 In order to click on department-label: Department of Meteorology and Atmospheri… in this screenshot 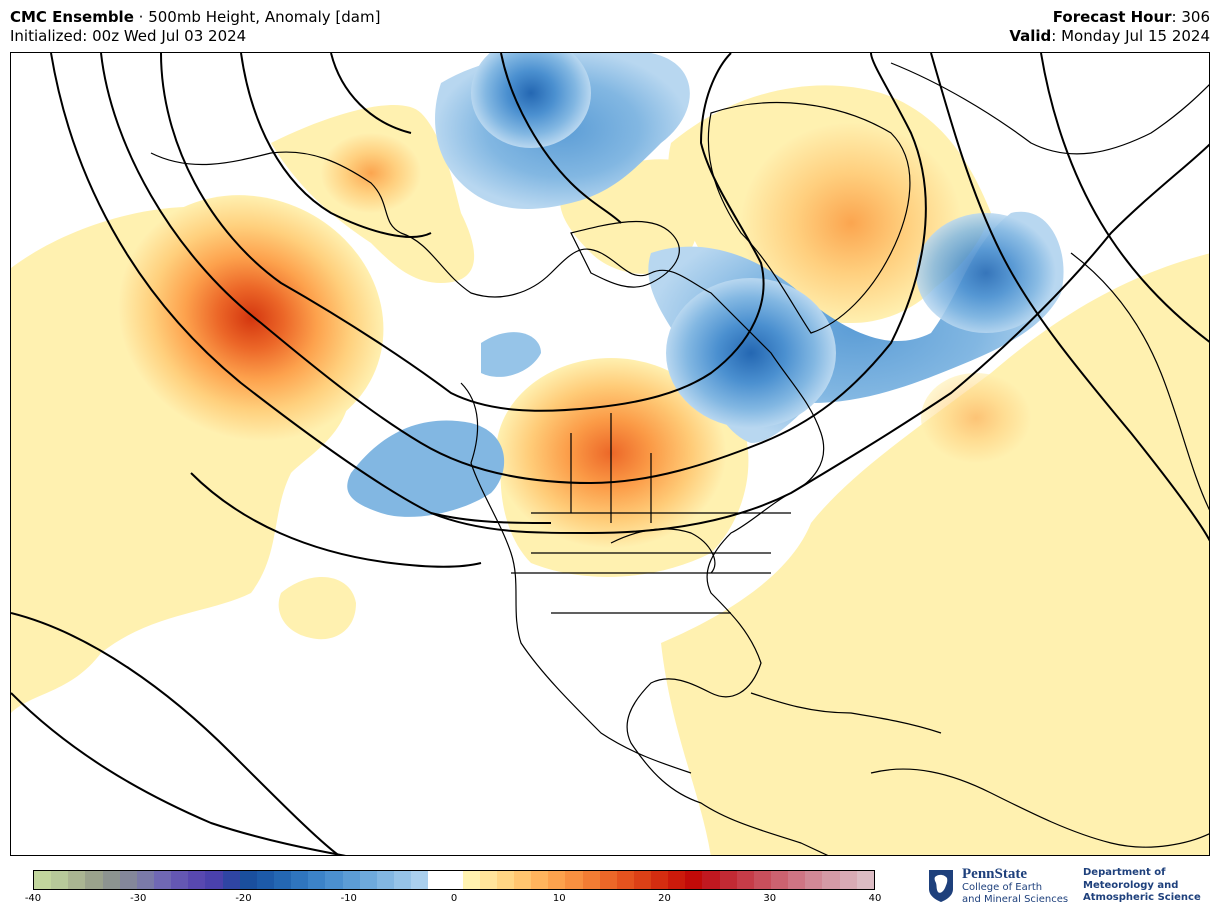, I will do `click(1142, 886)`.